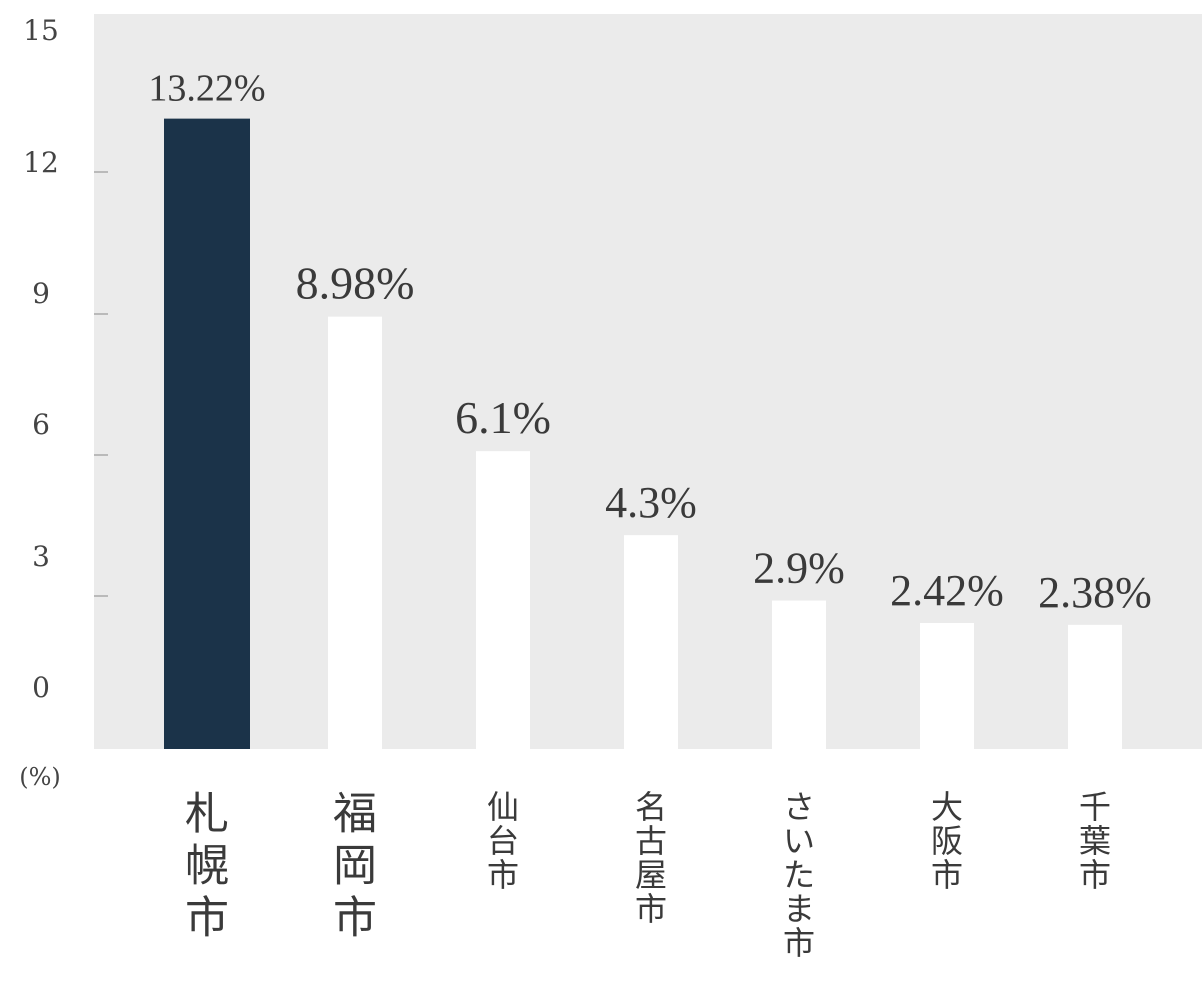 This screenshot has height=994, width=1202. I want to click on y-tick-label: 6, so click(41, 424).